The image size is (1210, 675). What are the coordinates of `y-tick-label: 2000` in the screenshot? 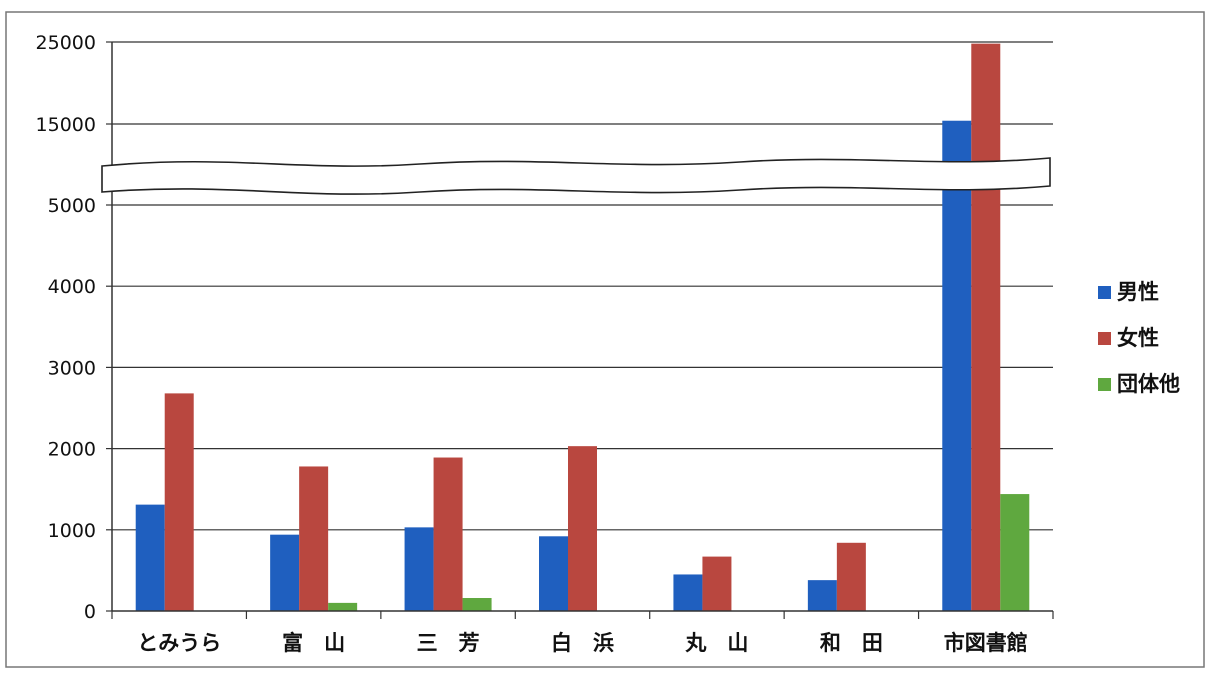 It's located at (72, 450).